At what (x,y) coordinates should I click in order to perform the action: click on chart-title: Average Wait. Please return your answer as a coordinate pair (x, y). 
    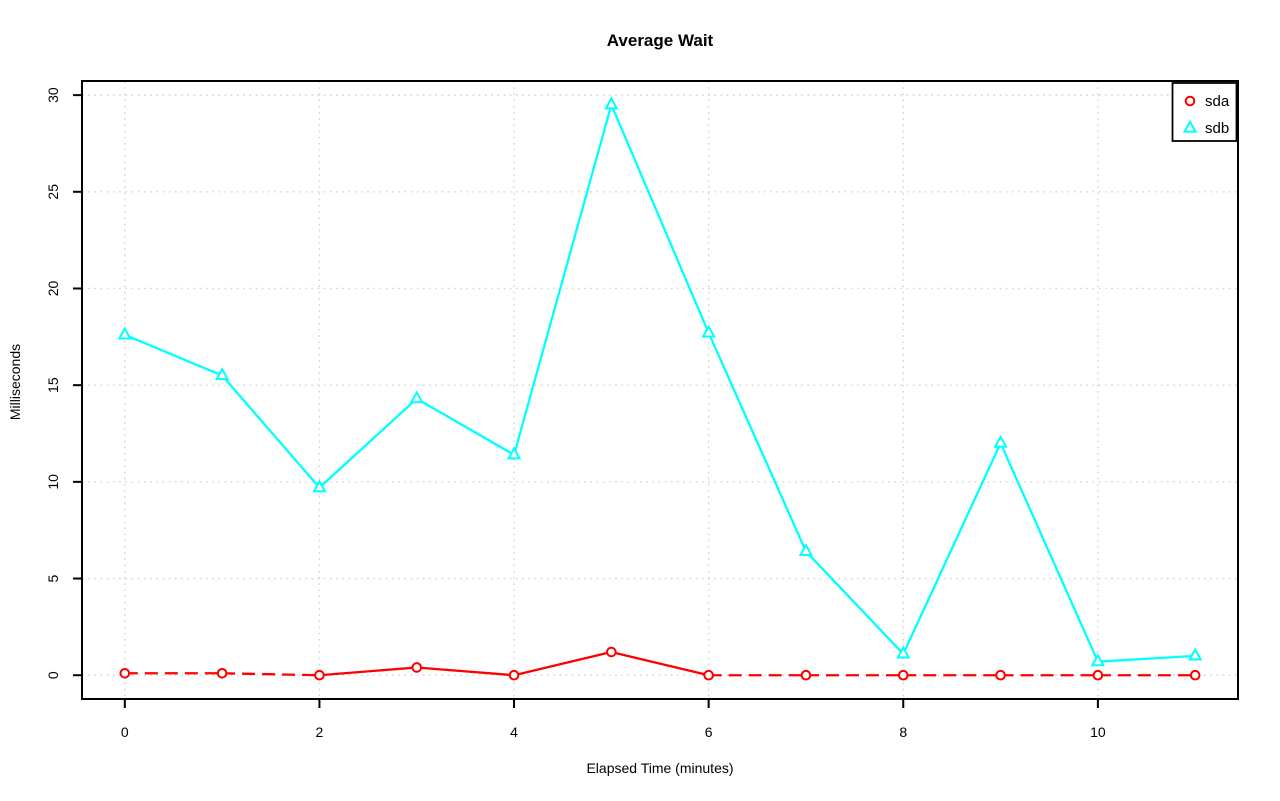
    Looking at the image, I should click on (660, 40).